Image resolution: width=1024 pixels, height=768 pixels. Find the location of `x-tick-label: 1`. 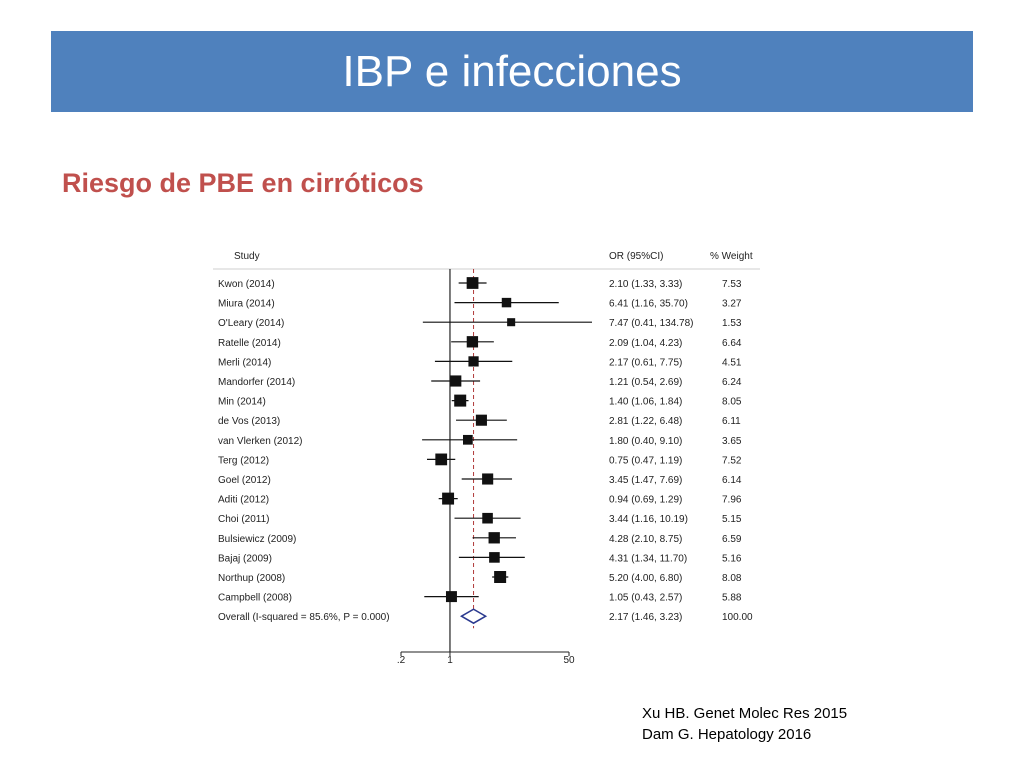

x-tick-label: 1 is located at coordinates (450, 660).